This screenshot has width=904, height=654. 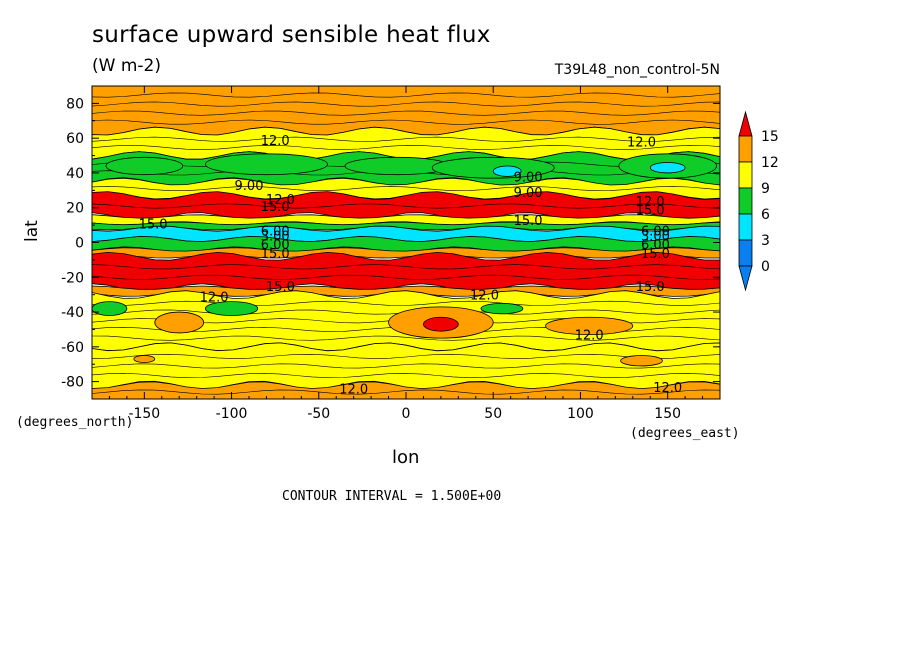 What do you see at coordinates (765, 215) in the screenshot?
I see `colorbar-label: 6` at bounding box center [765, 215].